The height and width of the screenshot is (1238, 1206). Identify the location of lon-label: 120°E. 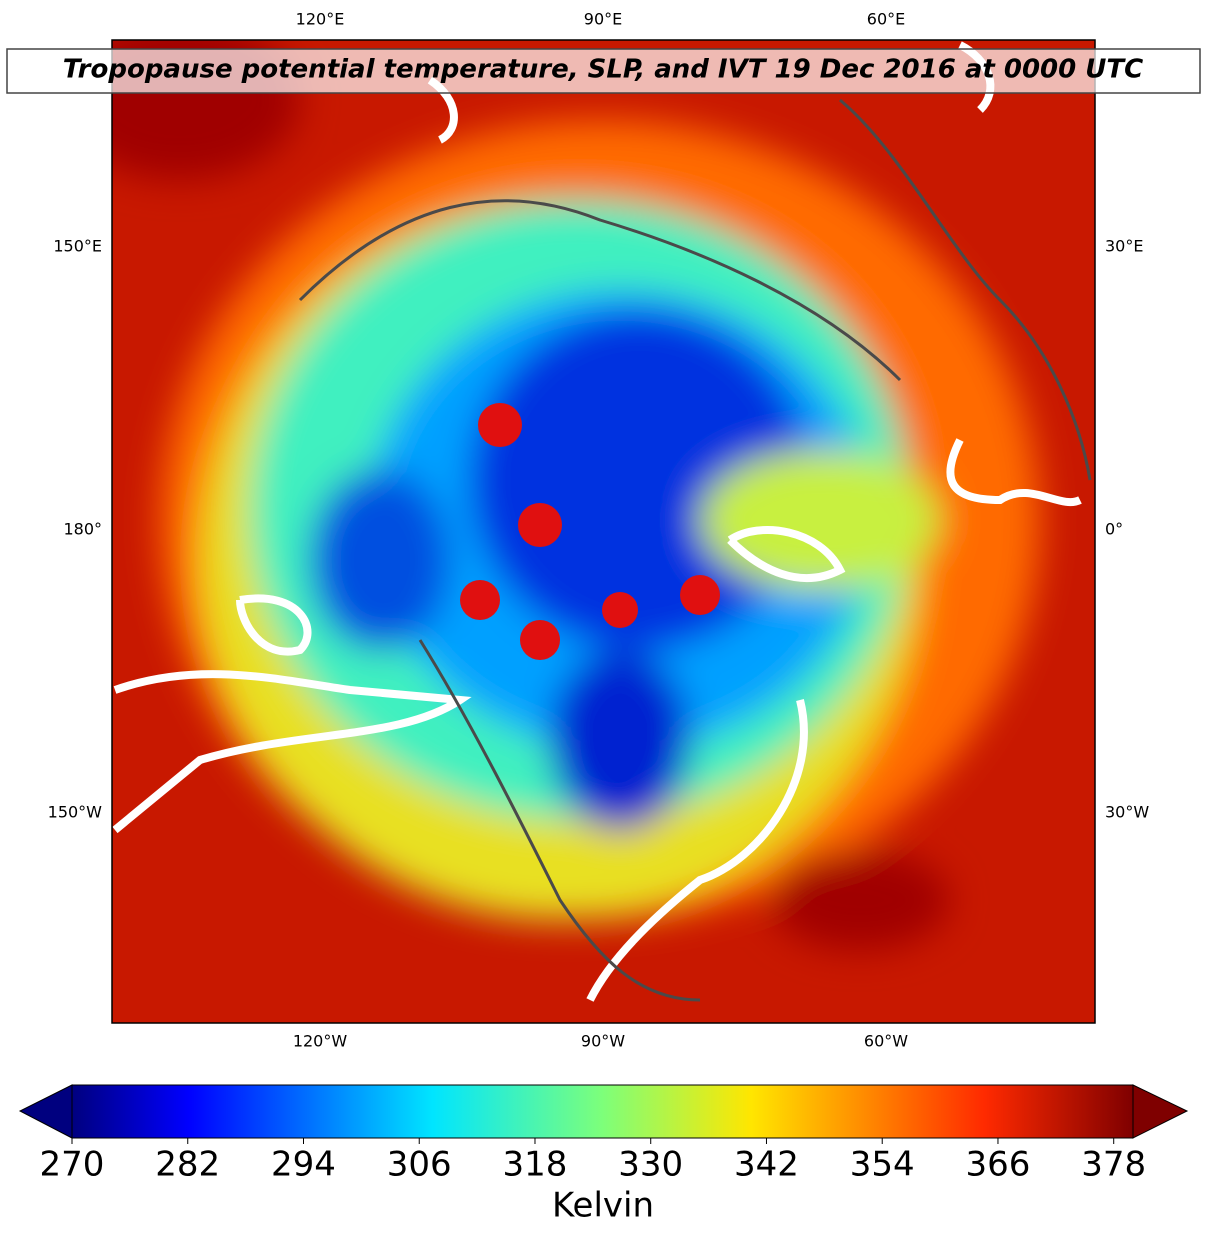
(320, 19).